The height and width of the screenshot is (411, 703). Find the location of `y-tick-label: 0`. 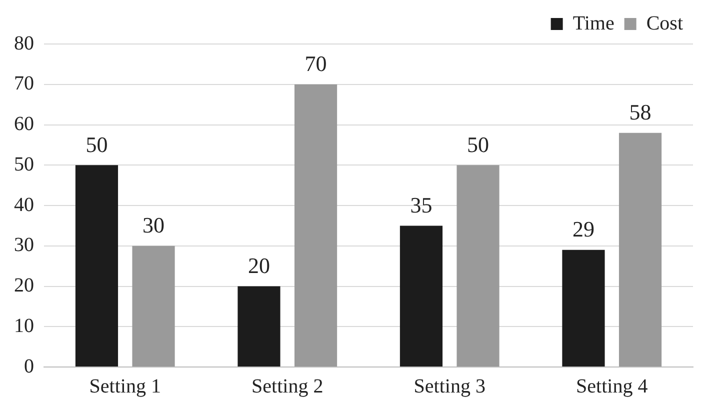

y-tick-label: 0 is located at coordinates (29, 366).